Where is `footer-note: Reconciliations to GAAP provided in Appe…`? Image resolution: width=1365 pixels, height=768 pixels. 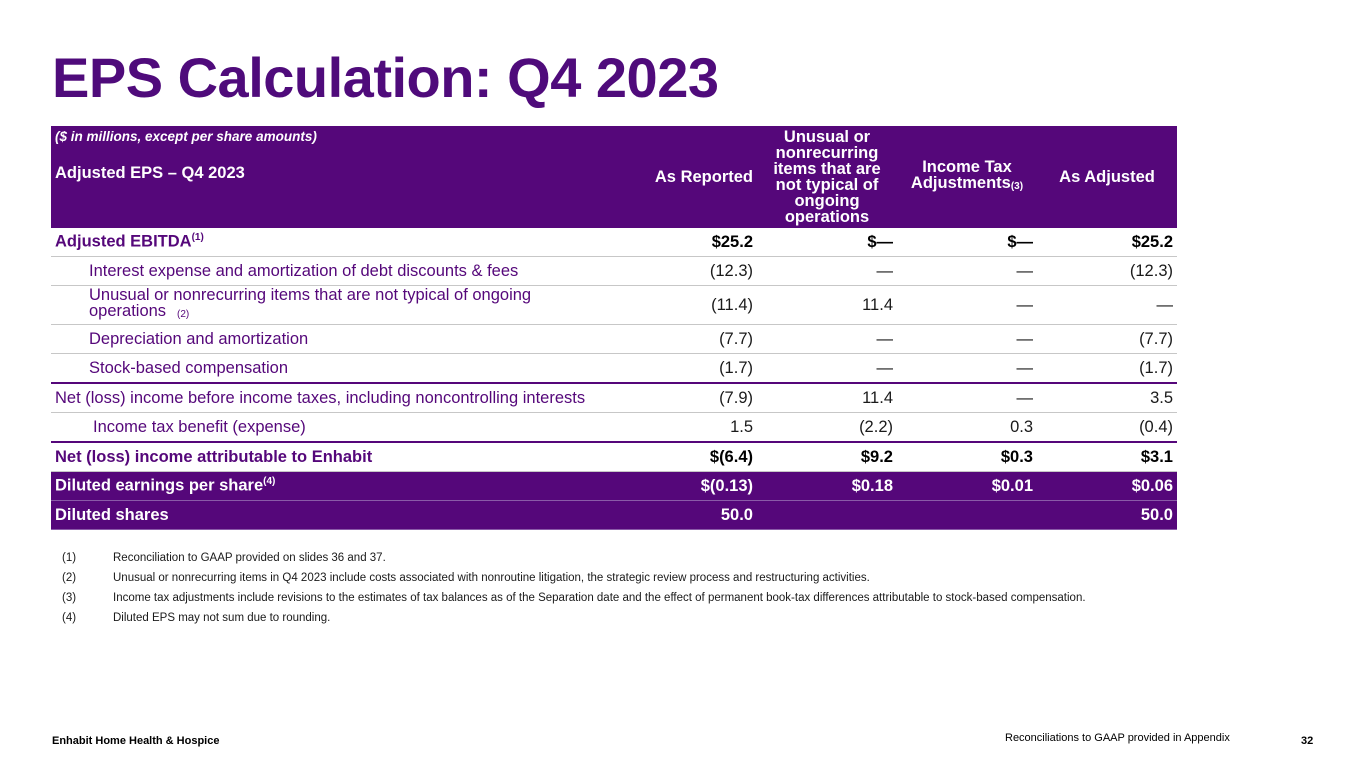
footer-note: Reconciliations to GAAP provided in Appe… is located at coordinates (1117, 738).